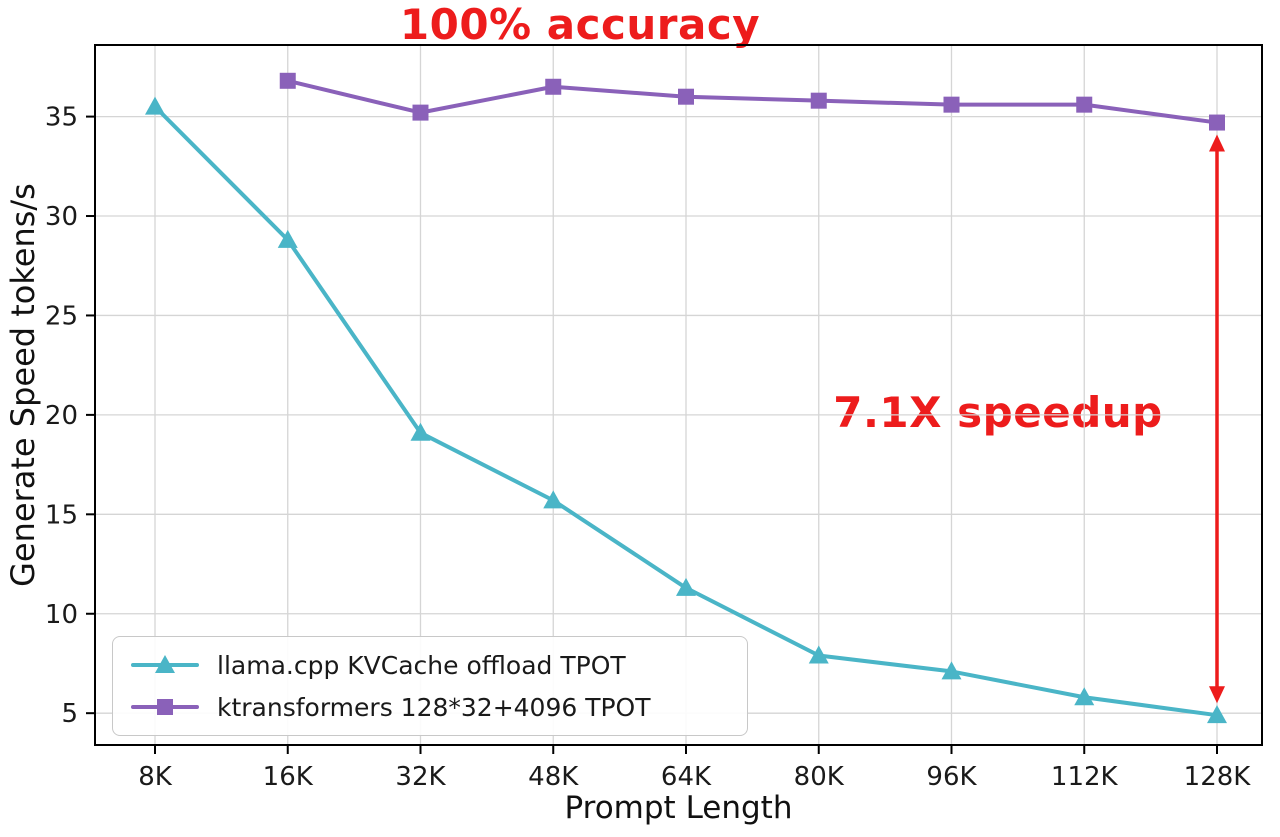 The image size is (1280, 837). What do you see at coordinates (165, 664) in the screenshot?
I see `legend-marker-llama-icon` at bounding box center [165, 664].